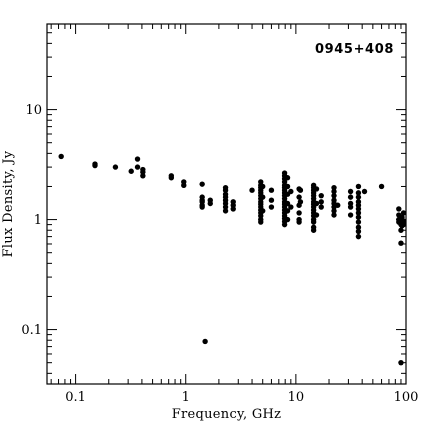 The width and height of the screenshot is (431, 431). Describe the element at coordinates (33, 110) in the screenshot. I see `y-tick-label: 10` at that location.